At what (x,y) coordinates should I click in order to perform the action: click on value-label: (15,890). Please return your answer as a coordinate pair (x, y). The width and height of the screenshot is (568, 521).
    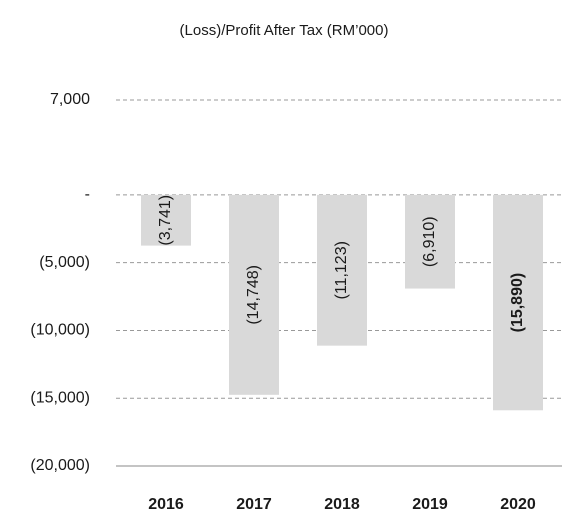
    Looking at the image, I should click on (517, 303).